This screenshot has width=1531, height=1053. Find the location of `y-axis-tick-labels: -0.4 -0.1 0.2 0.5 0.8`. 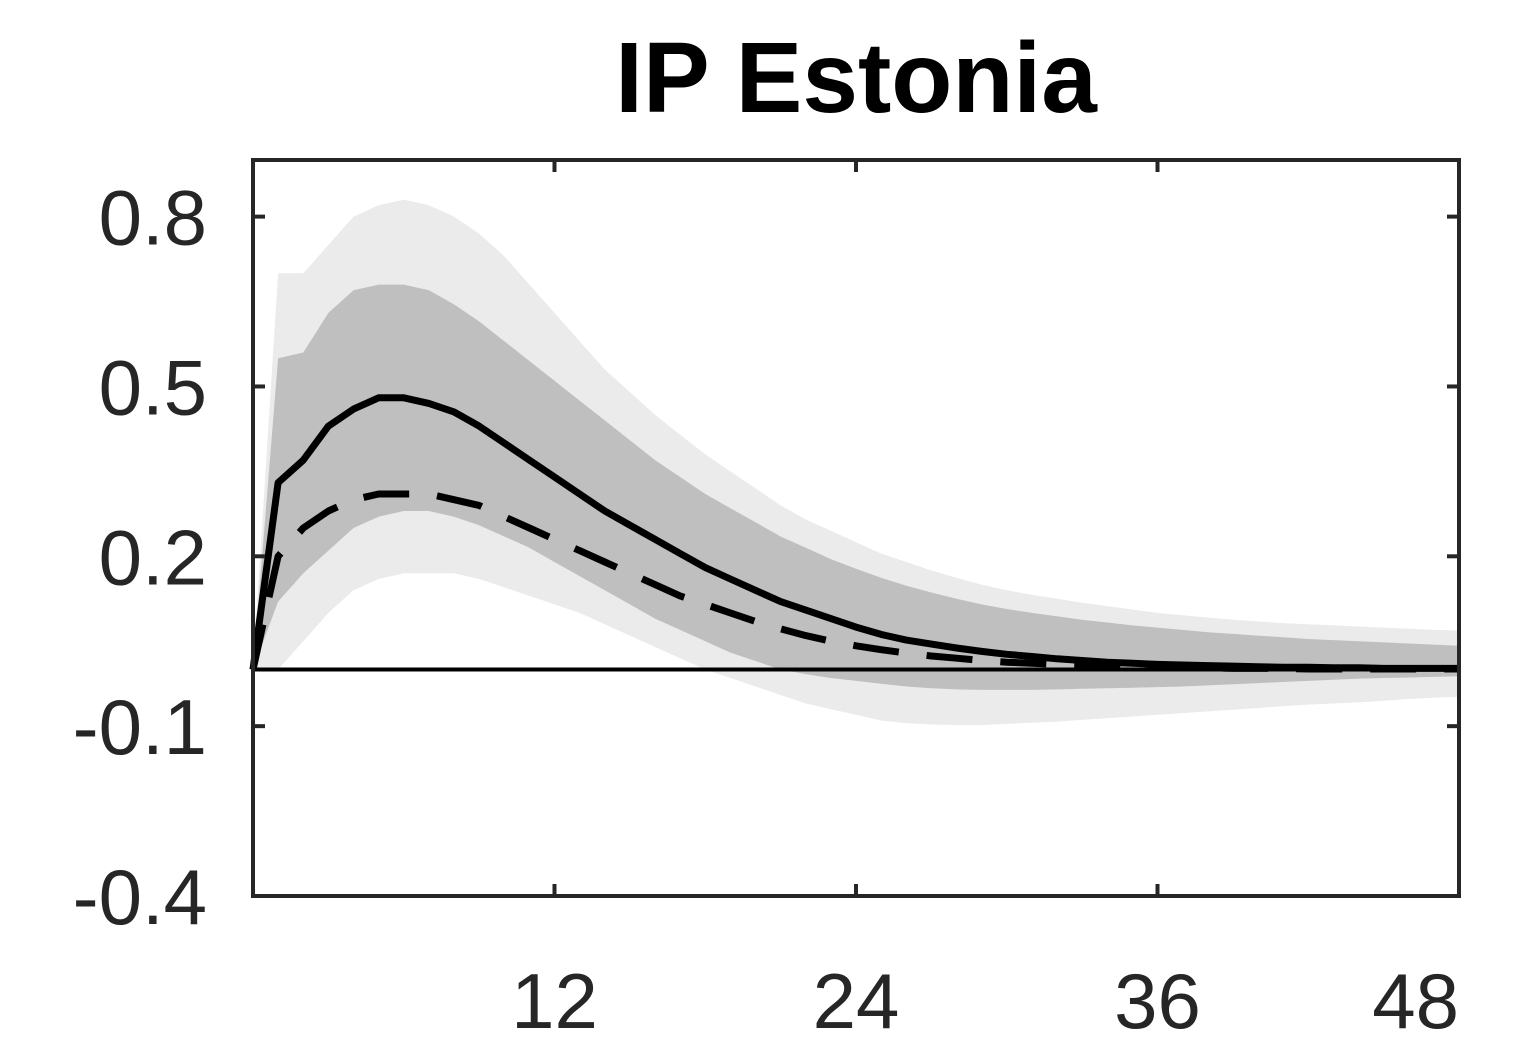

y-axis-tick-labels: -0.4 -0.1 0.2 0.5 0.8 is located at coordinates (140, 557).